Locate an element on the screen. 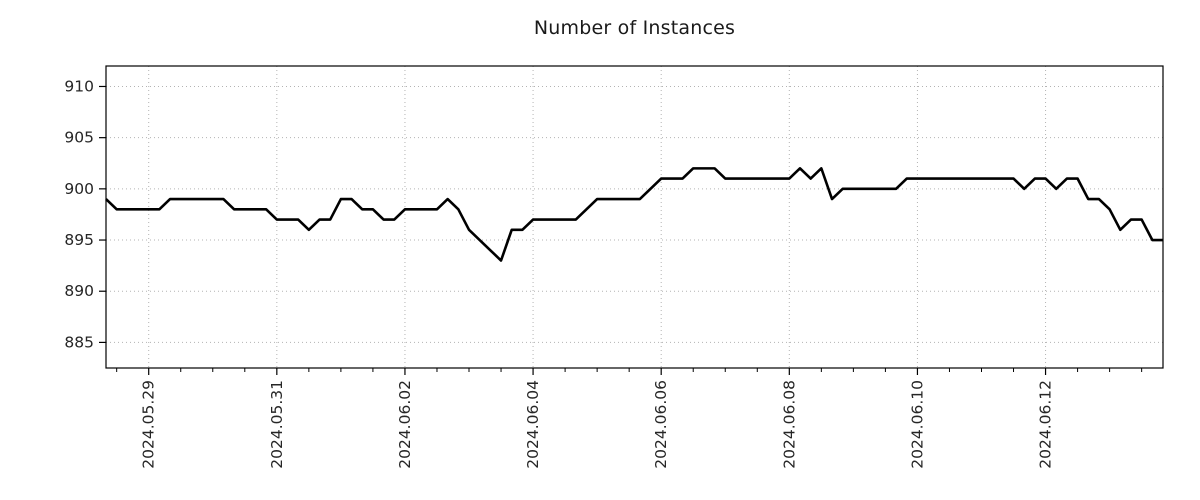 This screenshot has height=500, width=1200. y-tick-label: 910 is located at coordinates (79, 86).